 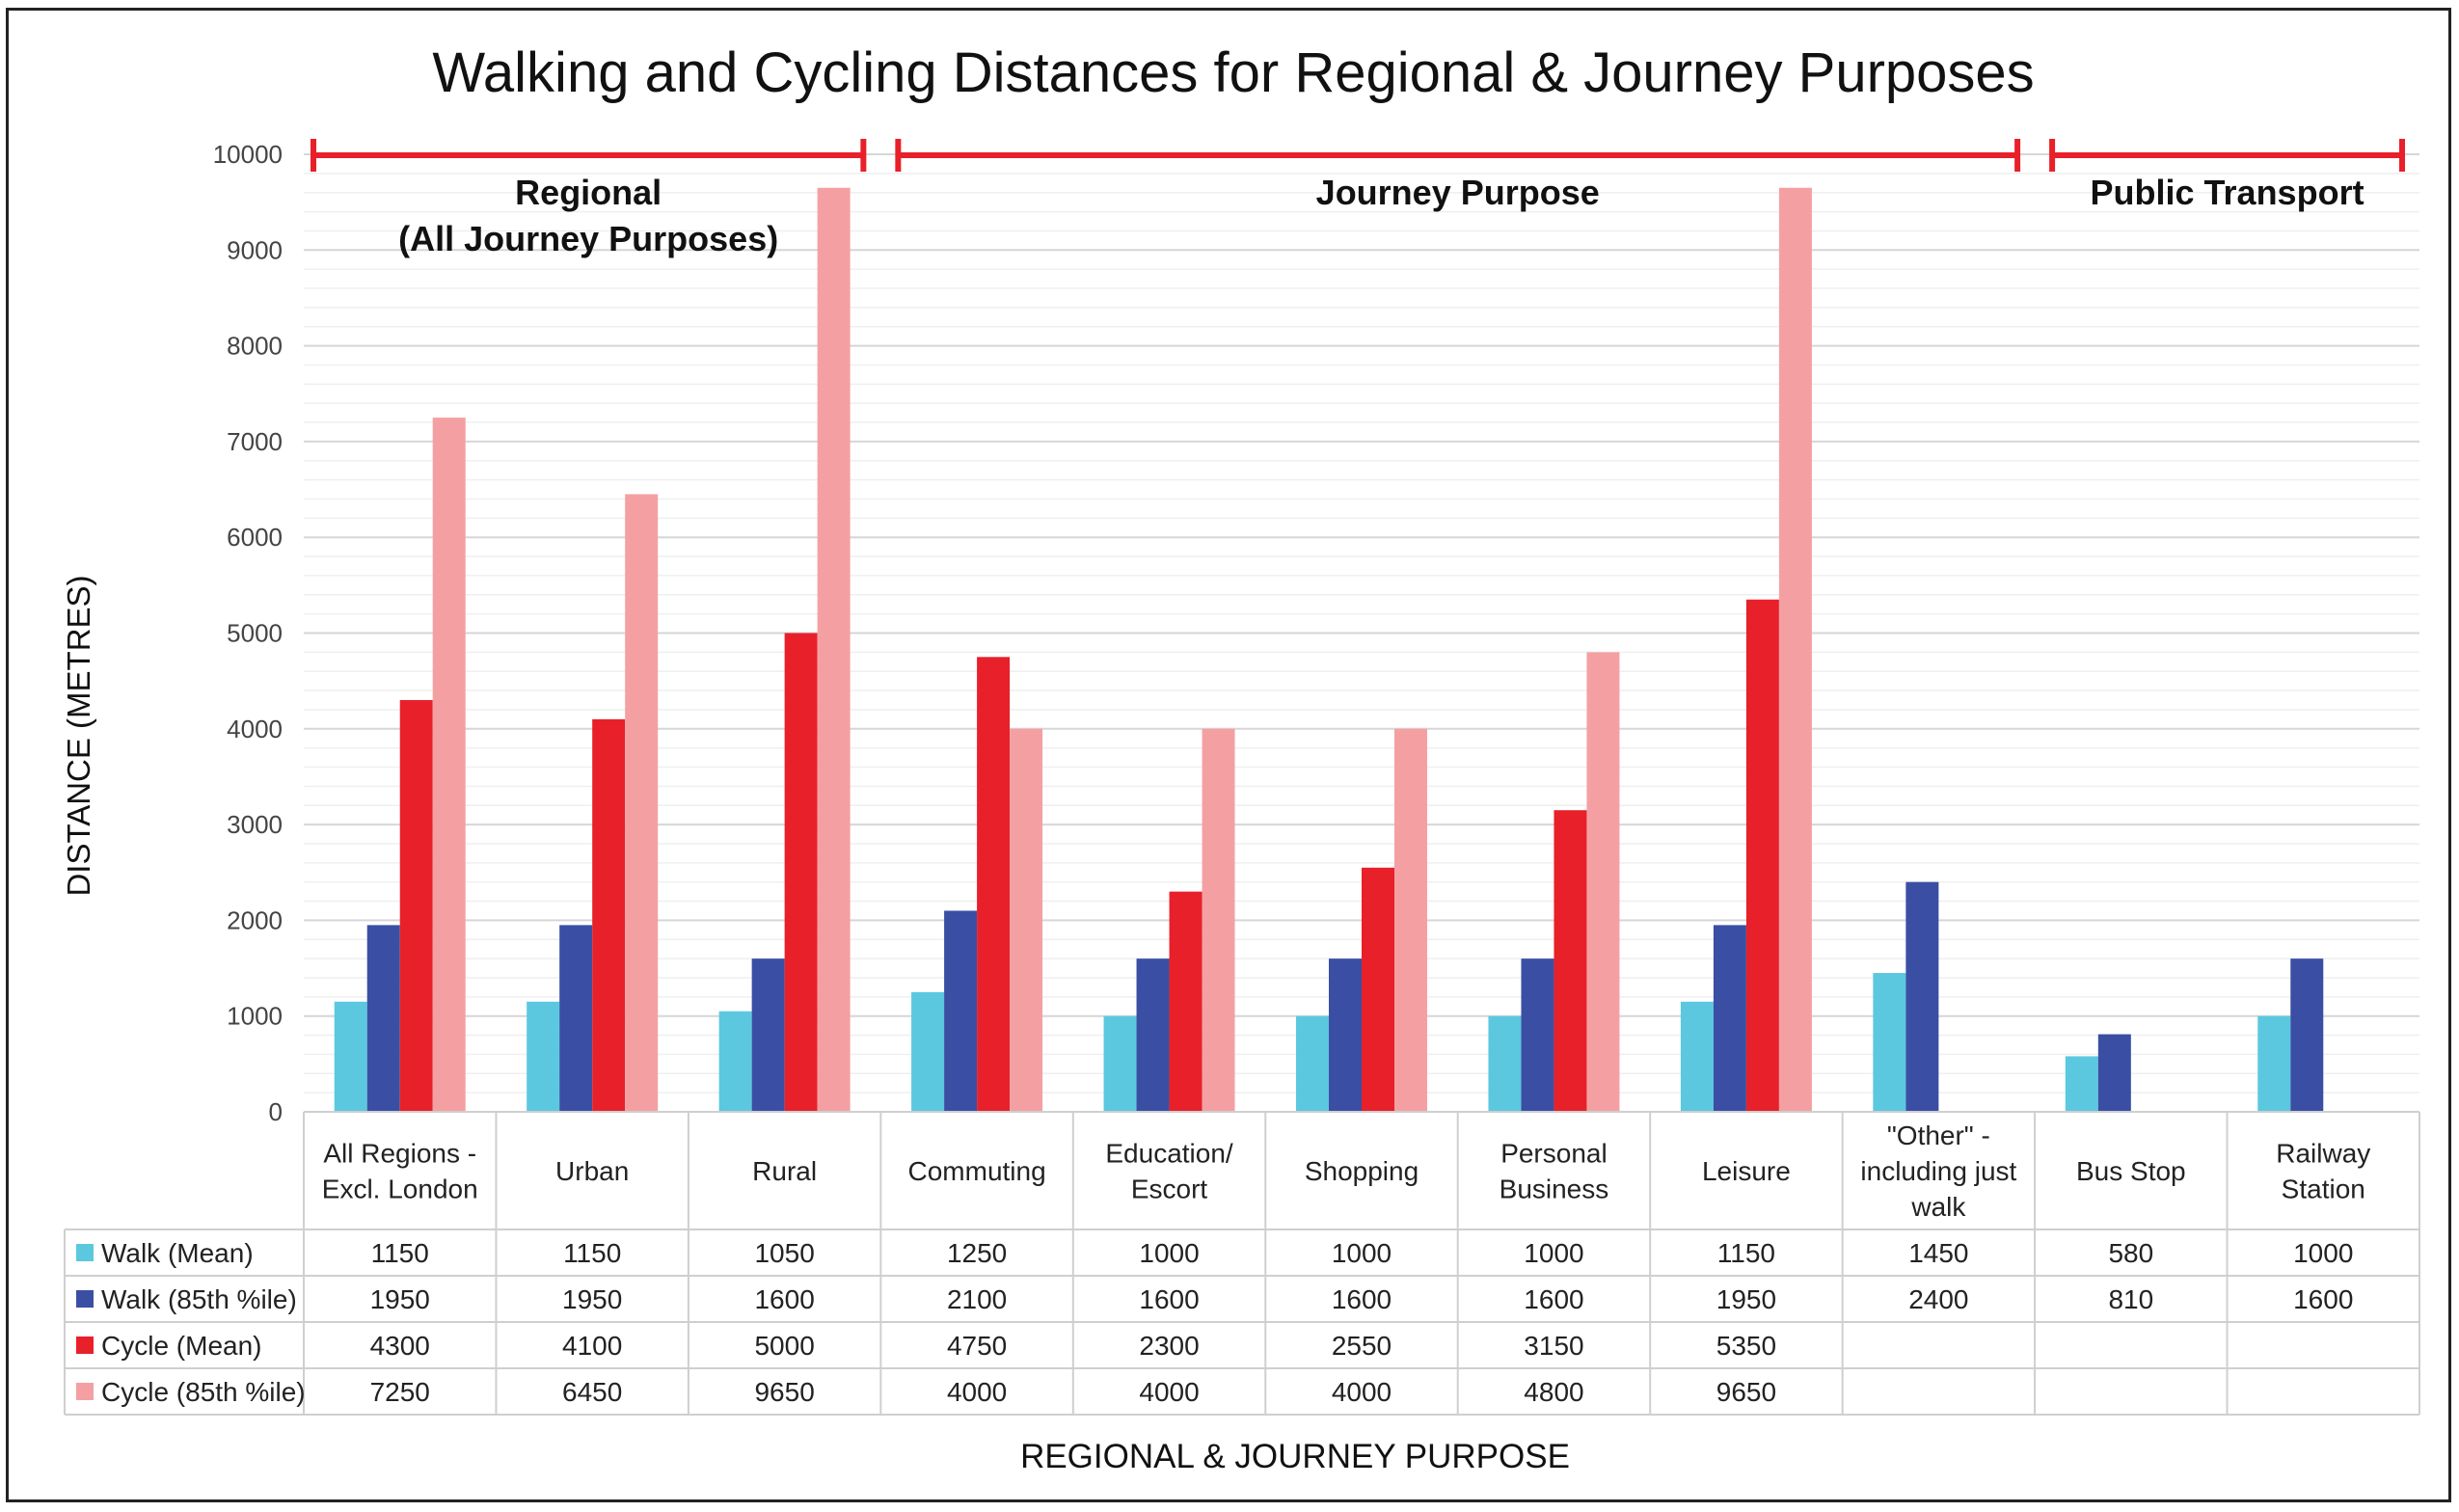 What do you see at coordinates (2131, 1171) in the screenshot?
I see `category-label: Bus Stop` at bounding box center [2131, 1171].